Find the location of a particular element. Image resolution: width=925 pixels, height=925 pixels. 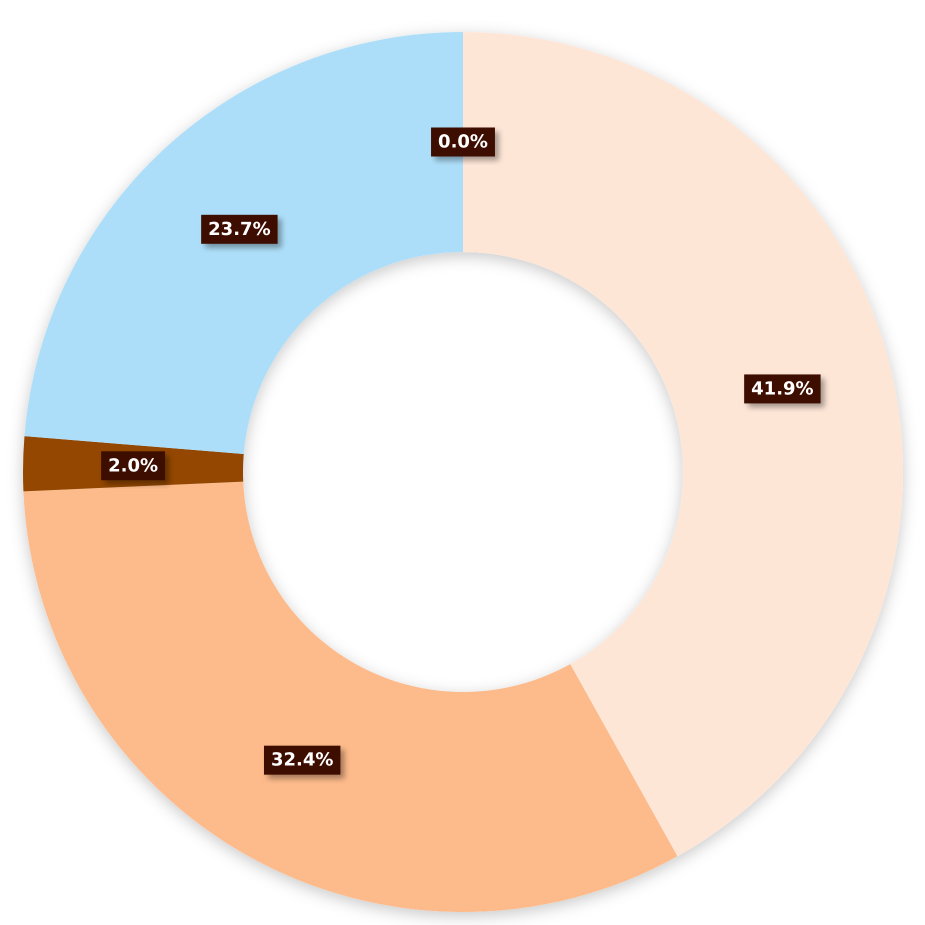

text: 0.0% is located at coordinates (463, 142).